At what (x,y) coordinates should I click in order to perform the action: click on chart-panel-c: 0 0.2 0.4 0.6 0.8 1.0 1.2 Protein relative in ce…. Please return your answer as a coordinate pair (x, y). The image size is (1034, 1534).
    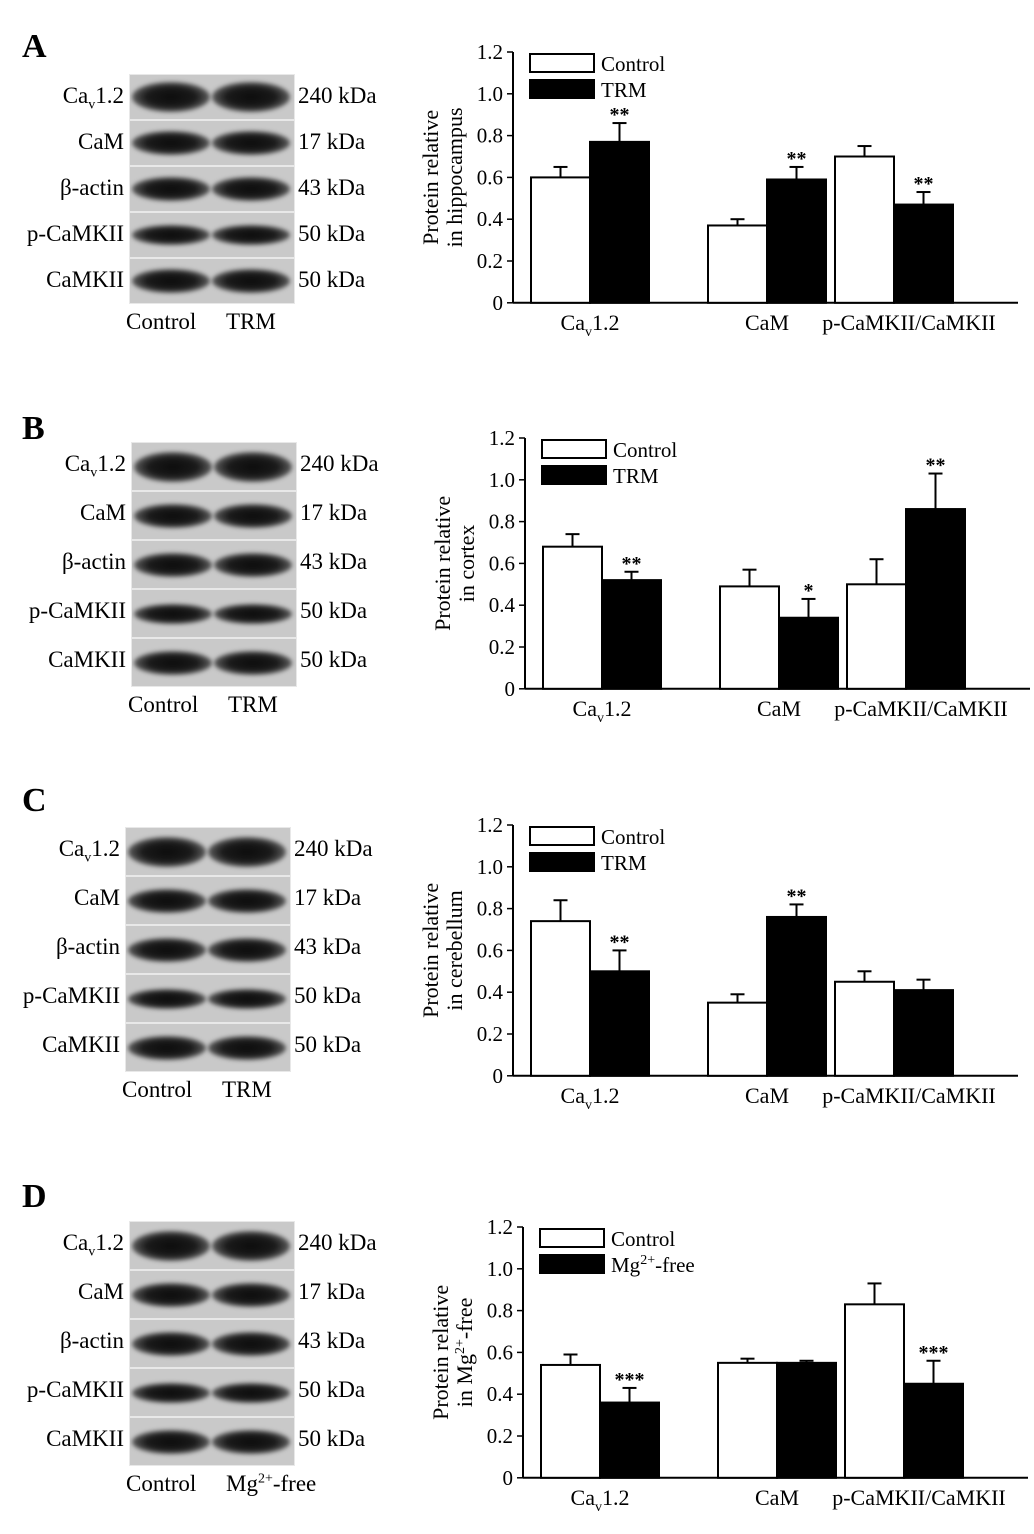
    Looking at the image, I should click on (718, 963).